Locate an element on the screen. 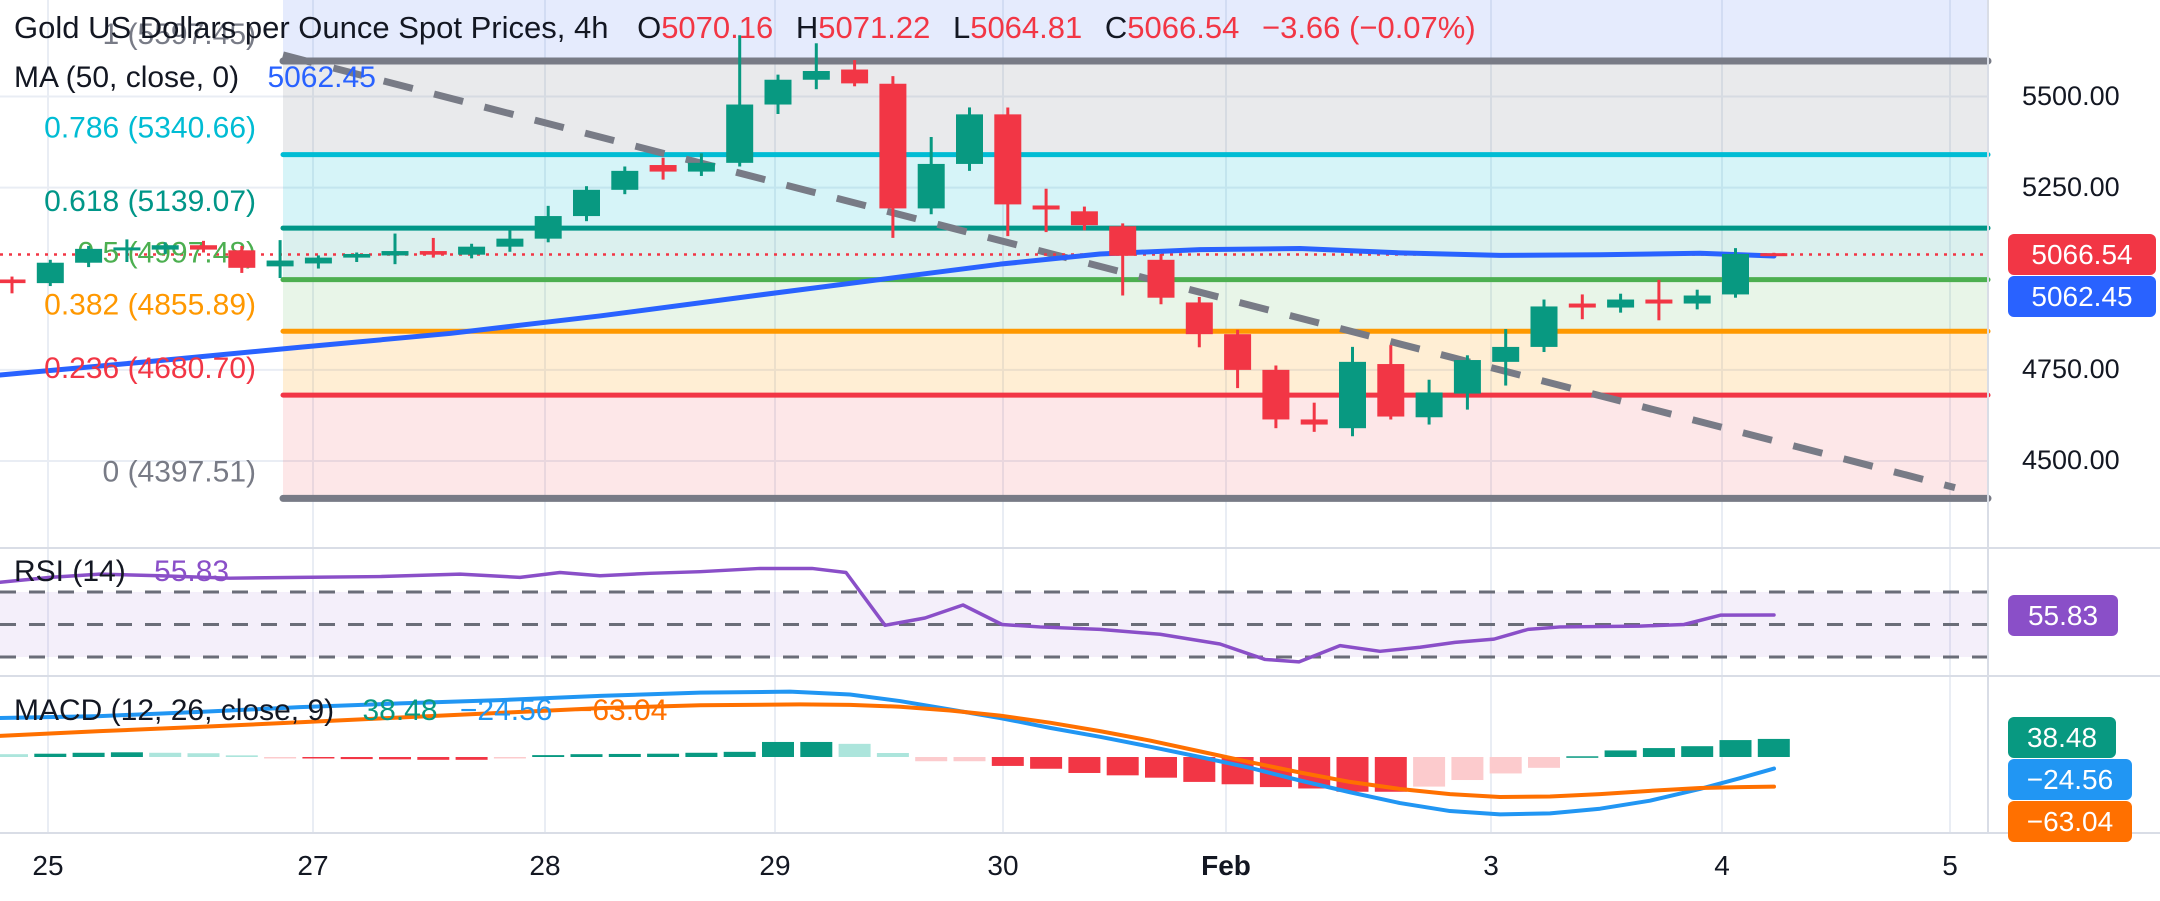  fib-zone-0.236 is located at coordinates (1135, 447).